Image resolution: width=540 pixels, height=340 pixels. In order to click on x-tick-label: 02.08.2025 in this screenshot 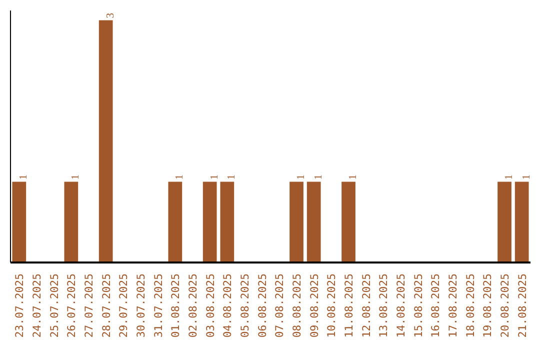, I will do `click(193, 306)`.